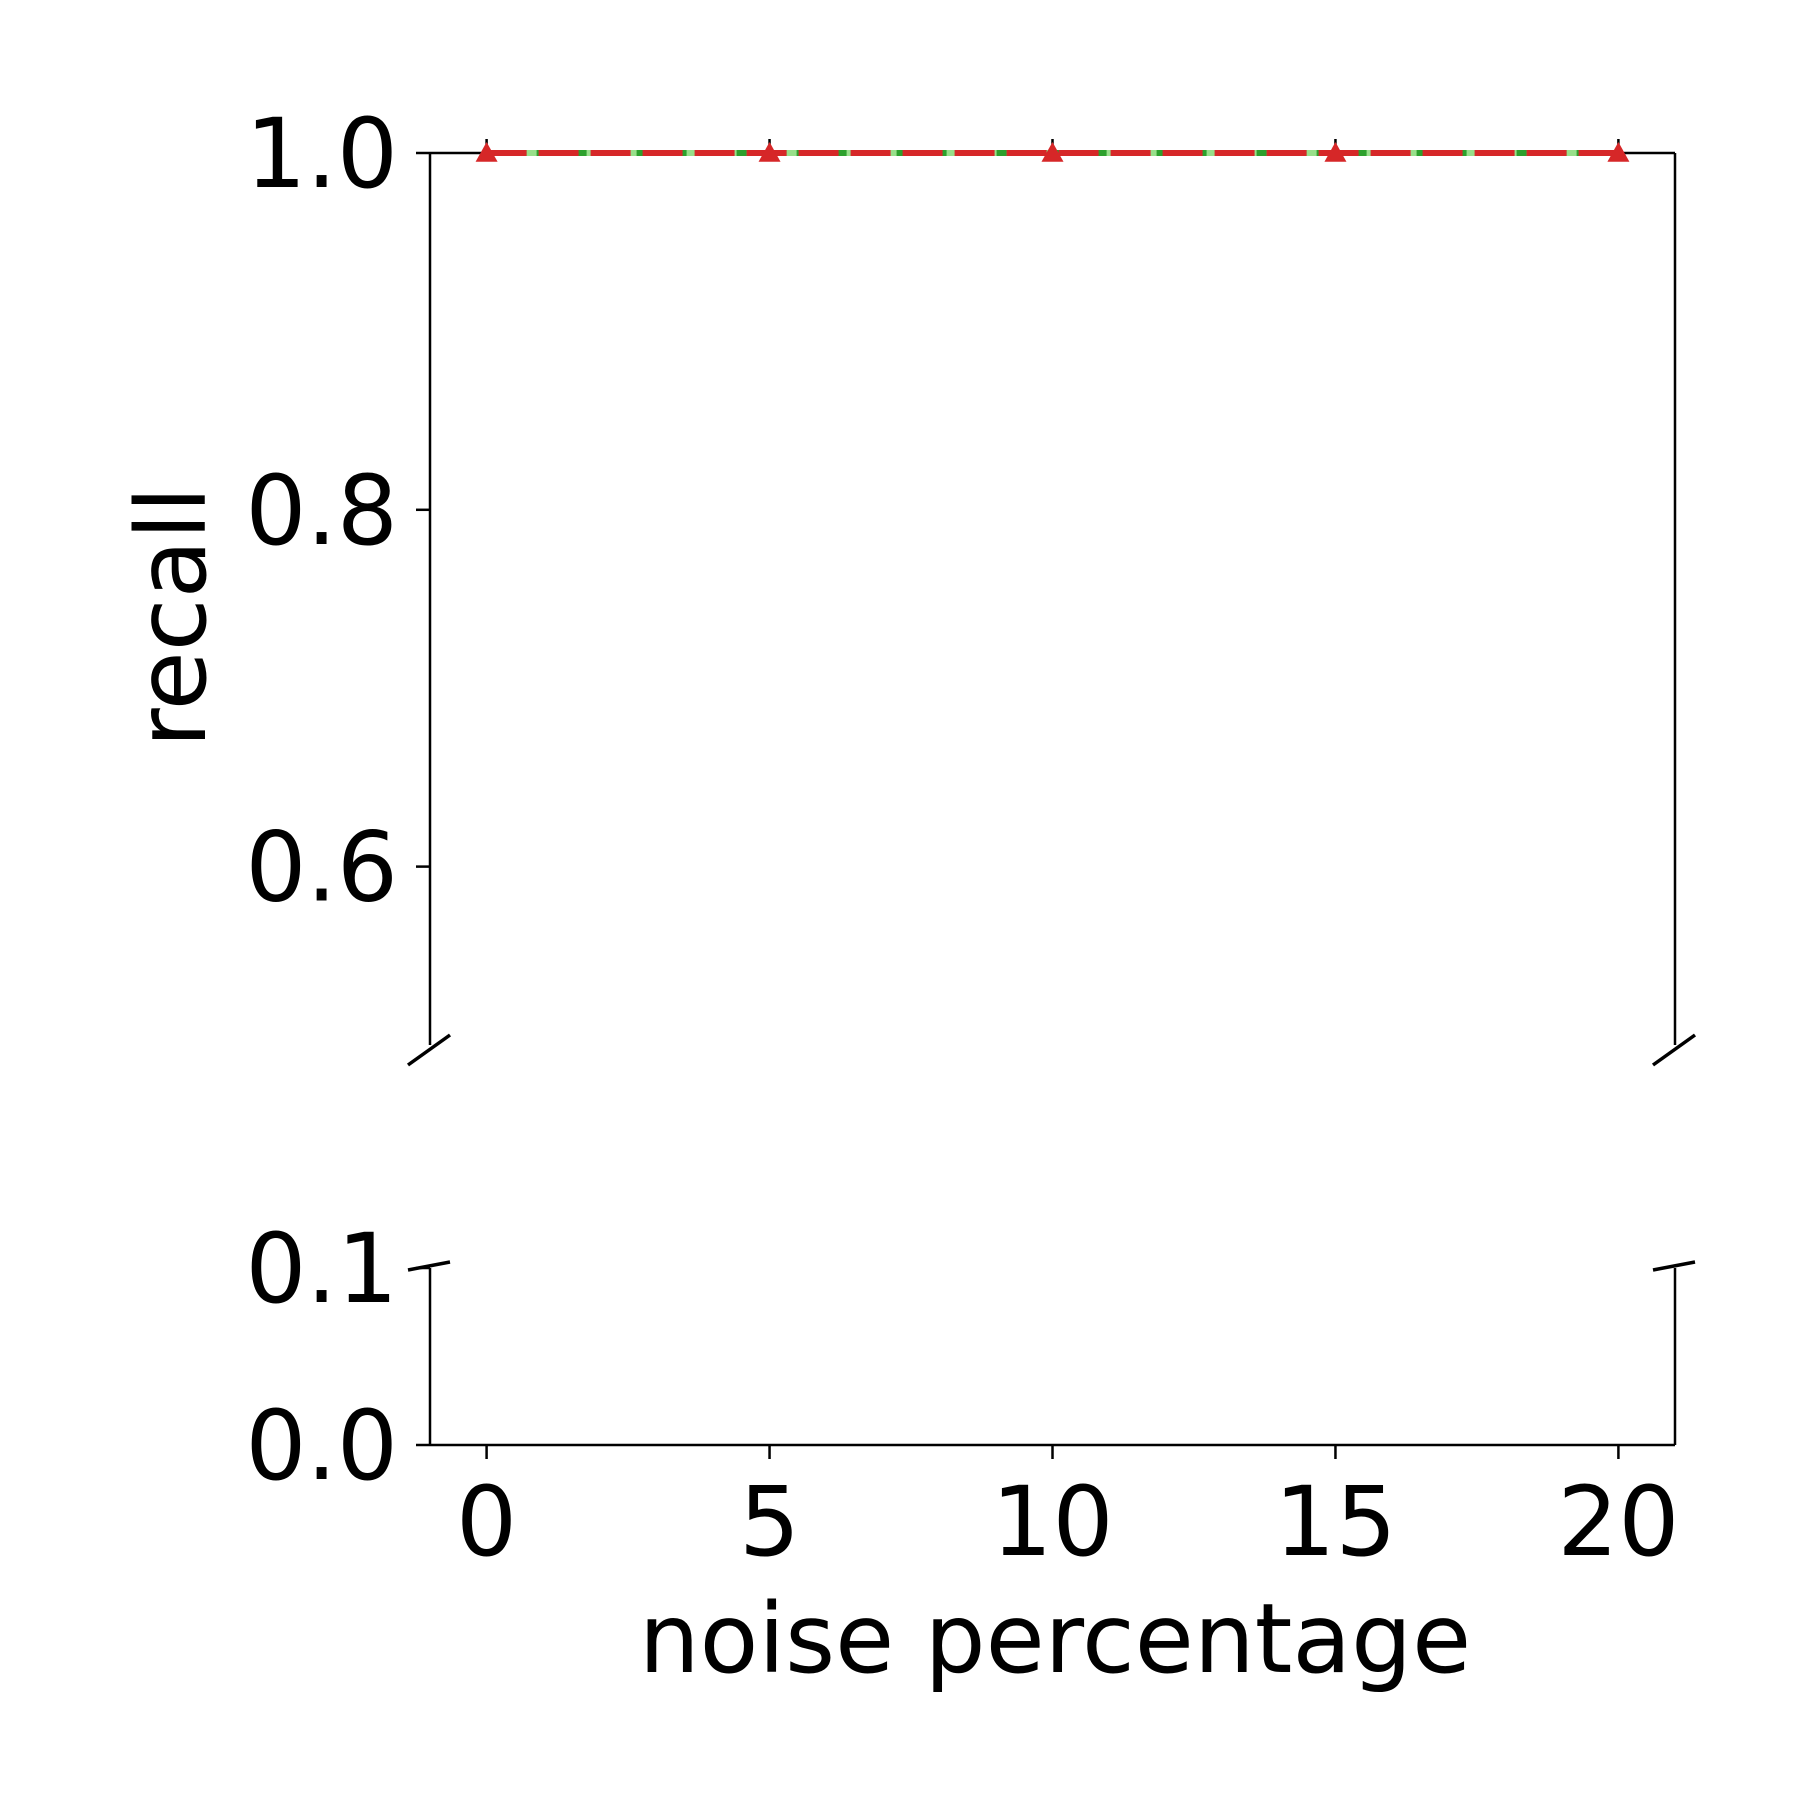 This screenshot has height=1800, width=1800. What do you see at coordinates (970, 1357) in the screenshot?
I see `lower-panel: 0.0 0.1` at bounding box center [970, 1357].